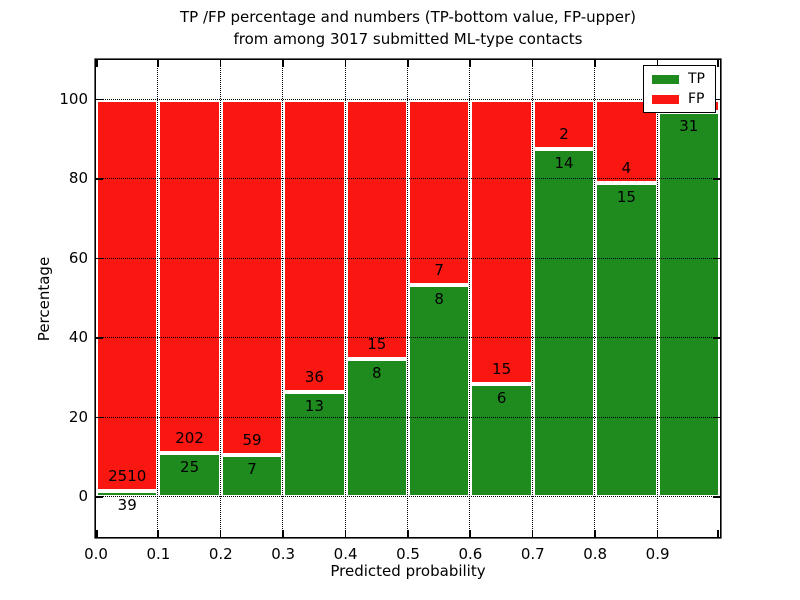 The width and height of the screenshot is (800, 600). What do you see at coordinates (377, 343) in the screenshot?
I see `fp-count-label: 15` at bounding box center [377, 343].